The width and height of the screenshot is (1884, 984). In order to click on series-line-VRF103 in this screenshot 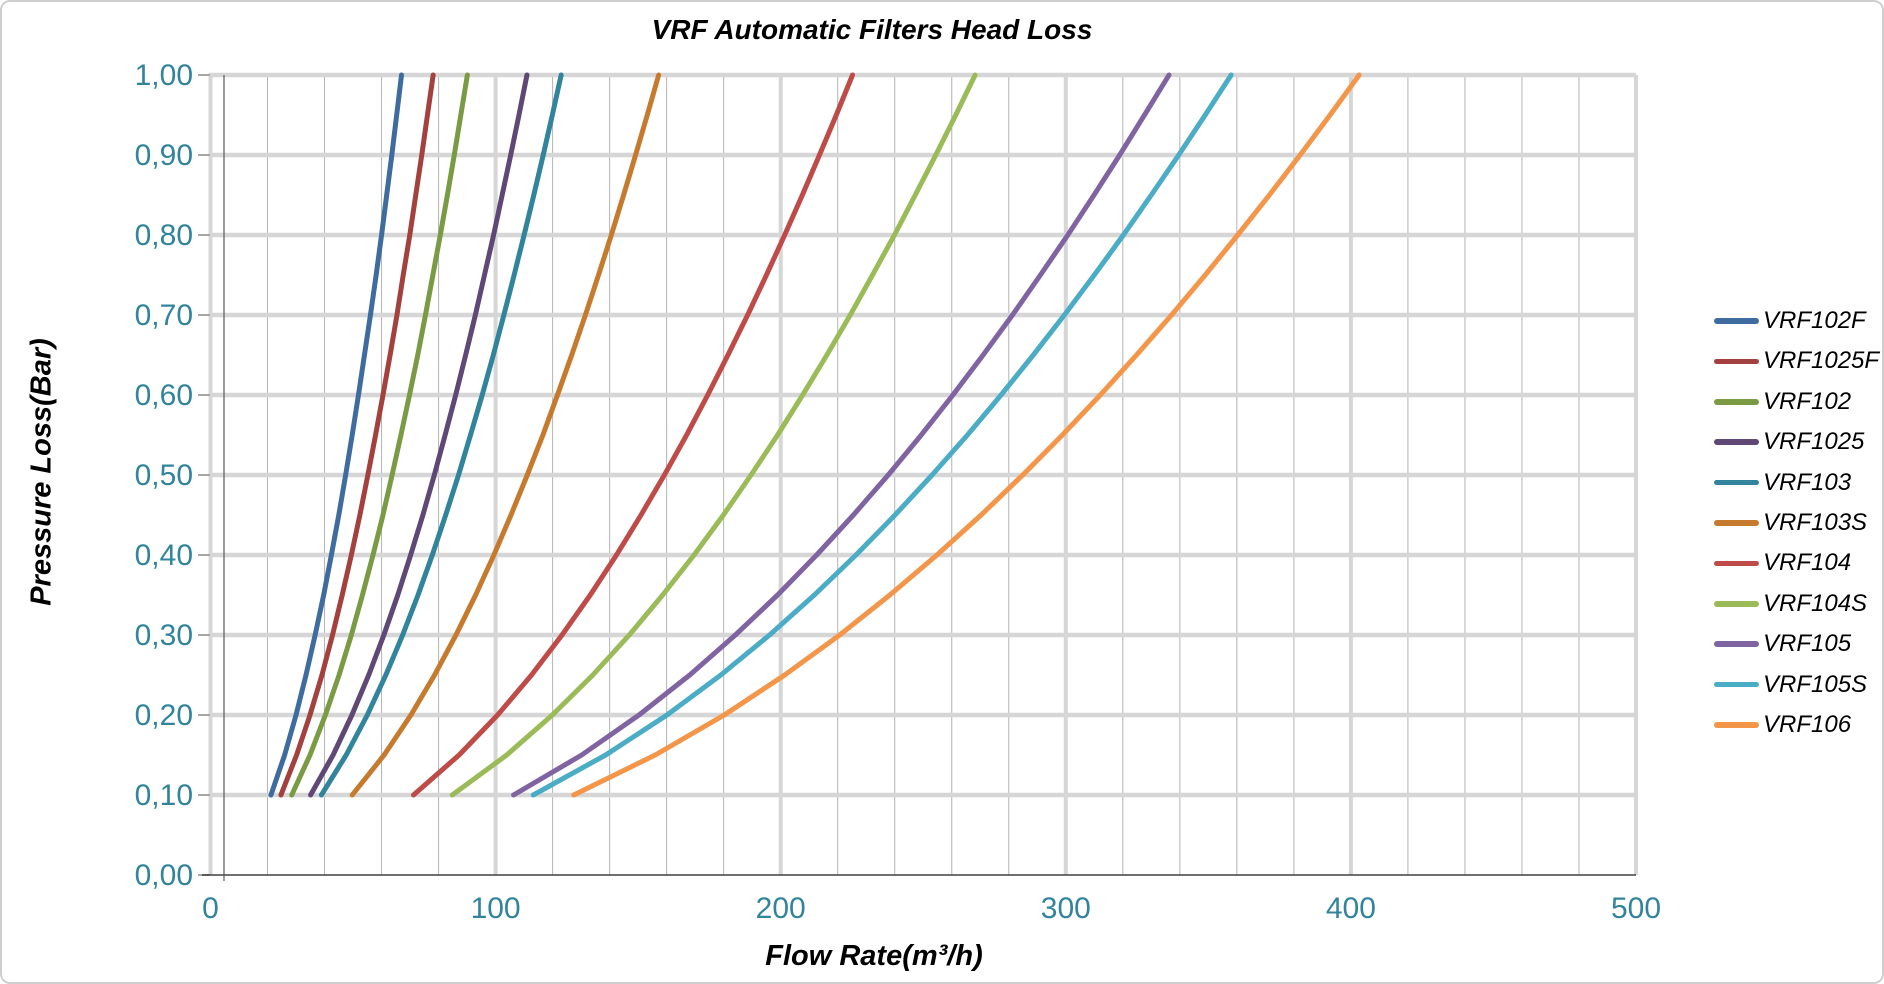, I will do `click(441, 435)`.